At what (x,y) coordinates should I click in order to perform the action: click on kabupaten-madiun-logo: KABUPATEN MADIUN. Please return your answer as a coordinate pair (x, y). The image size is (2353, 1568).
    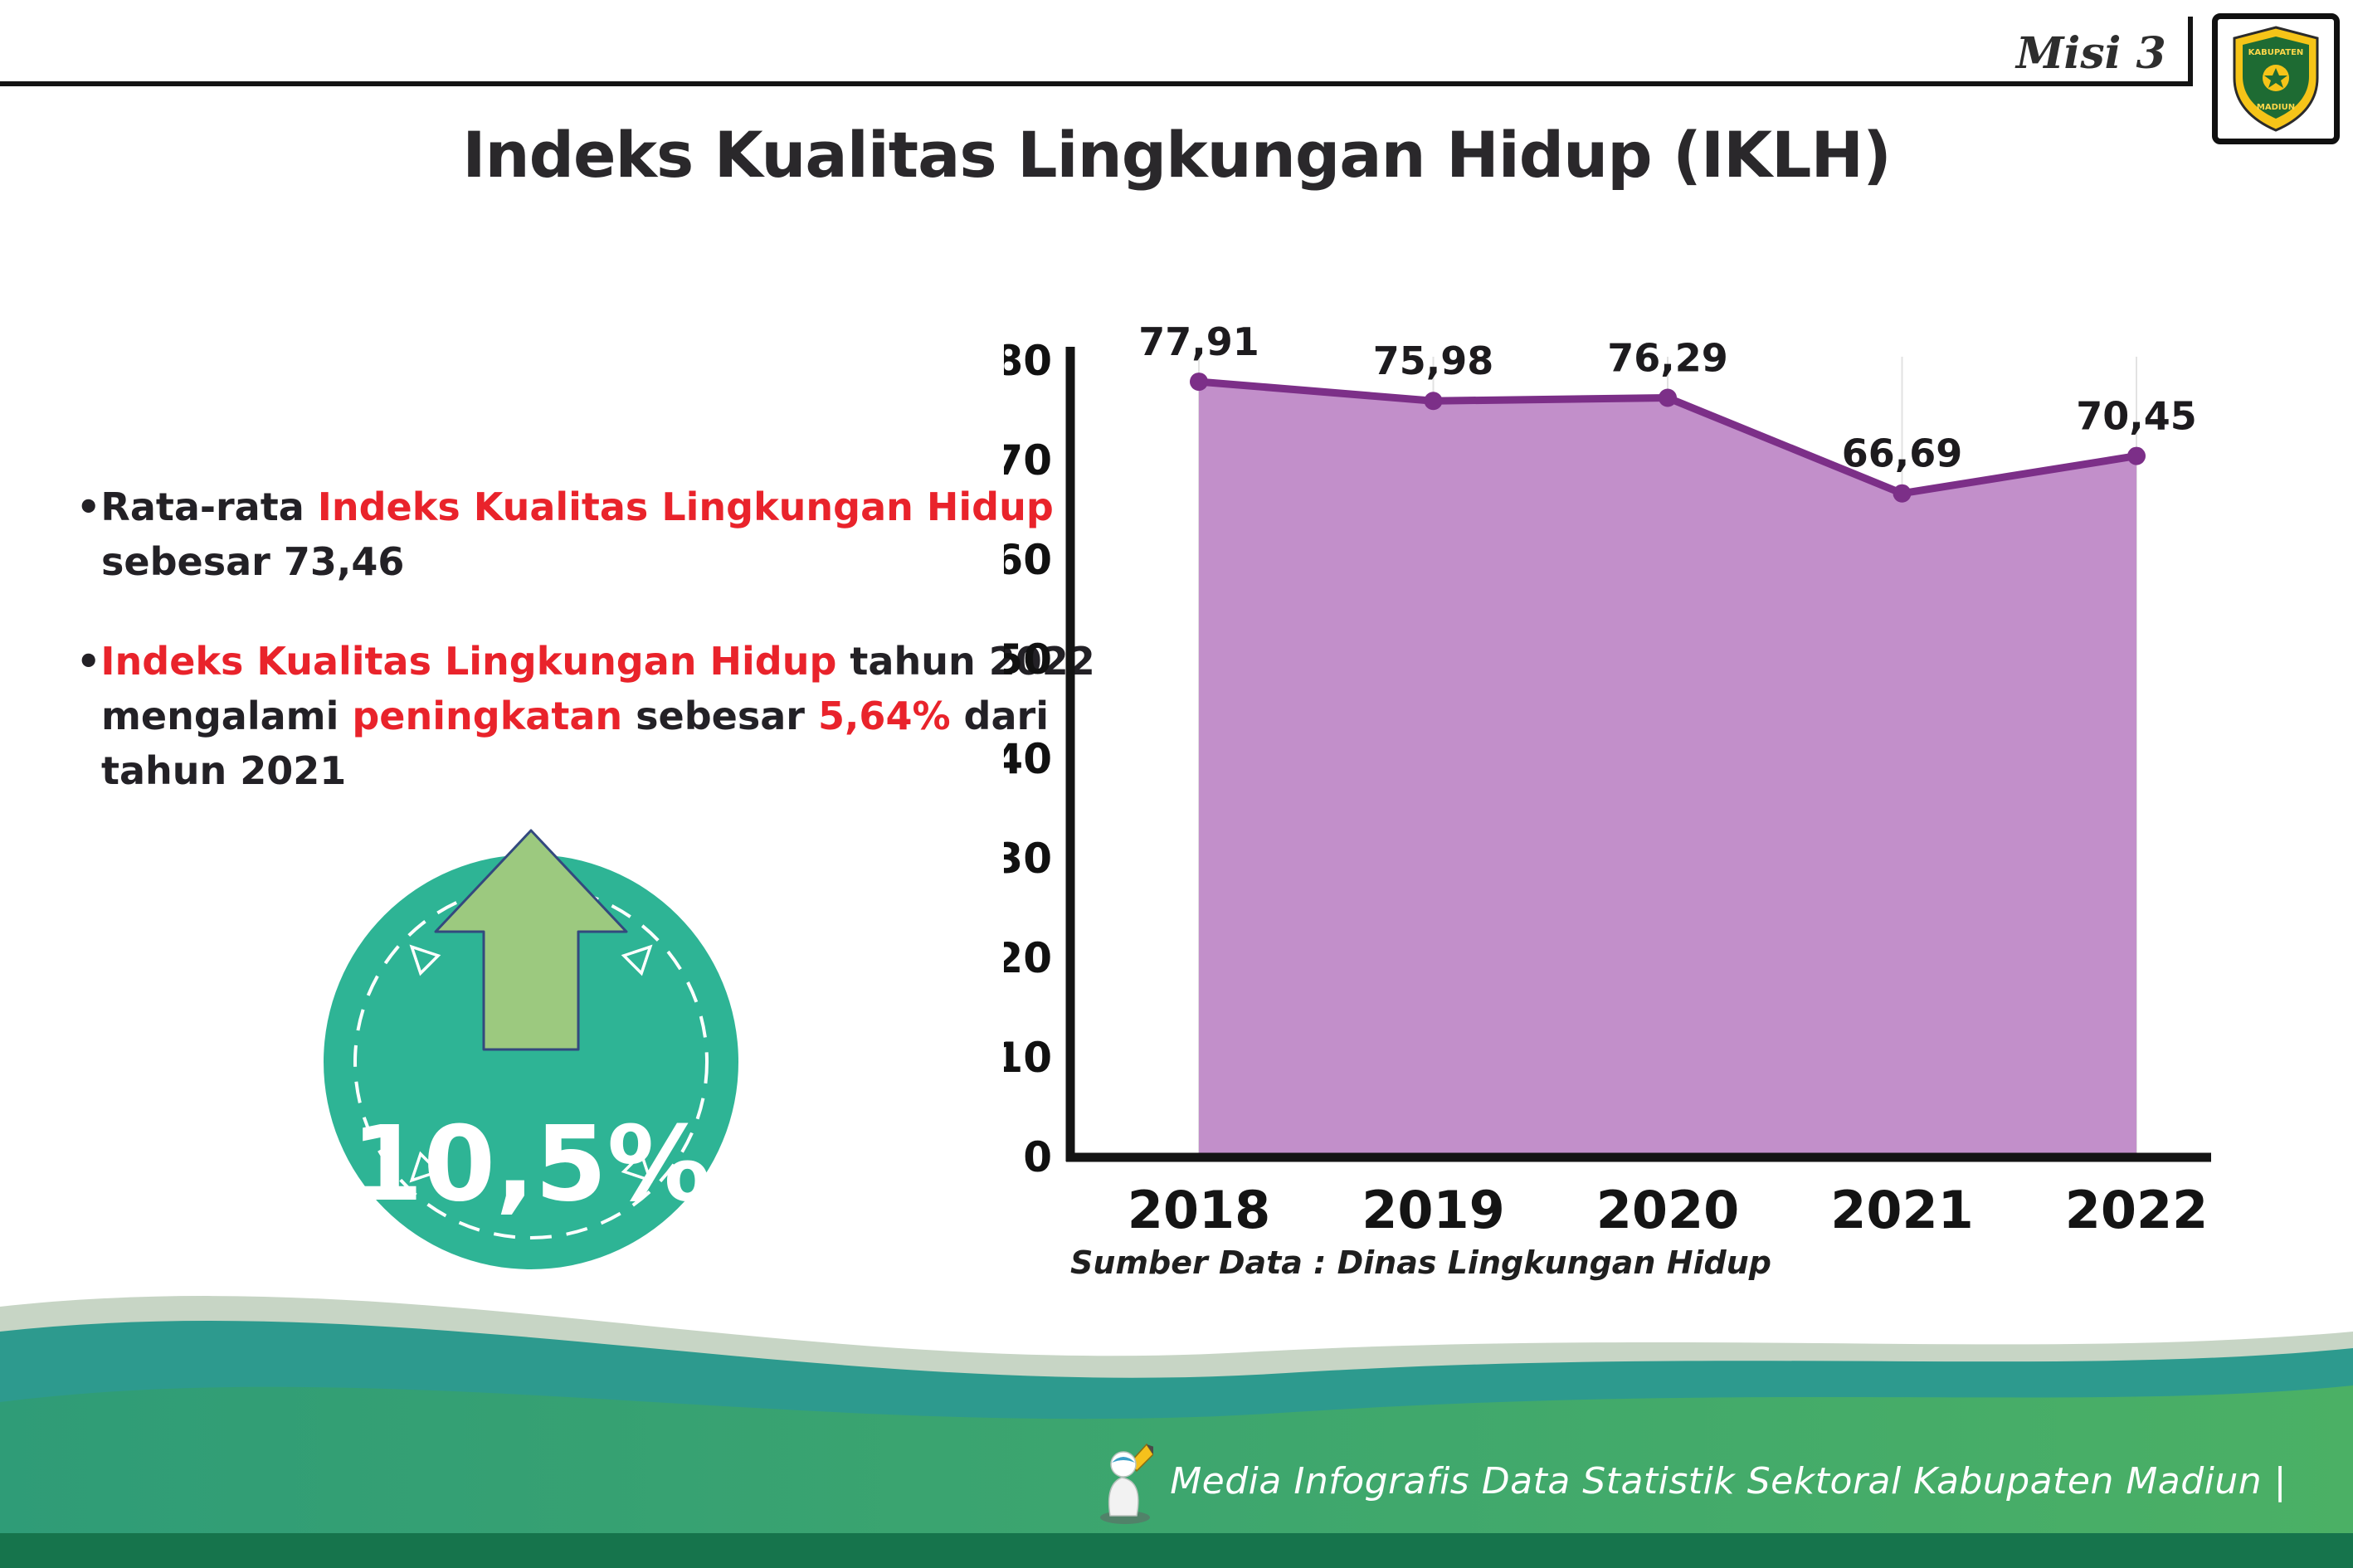
    Looking at the image, I should click on (2276, 78).